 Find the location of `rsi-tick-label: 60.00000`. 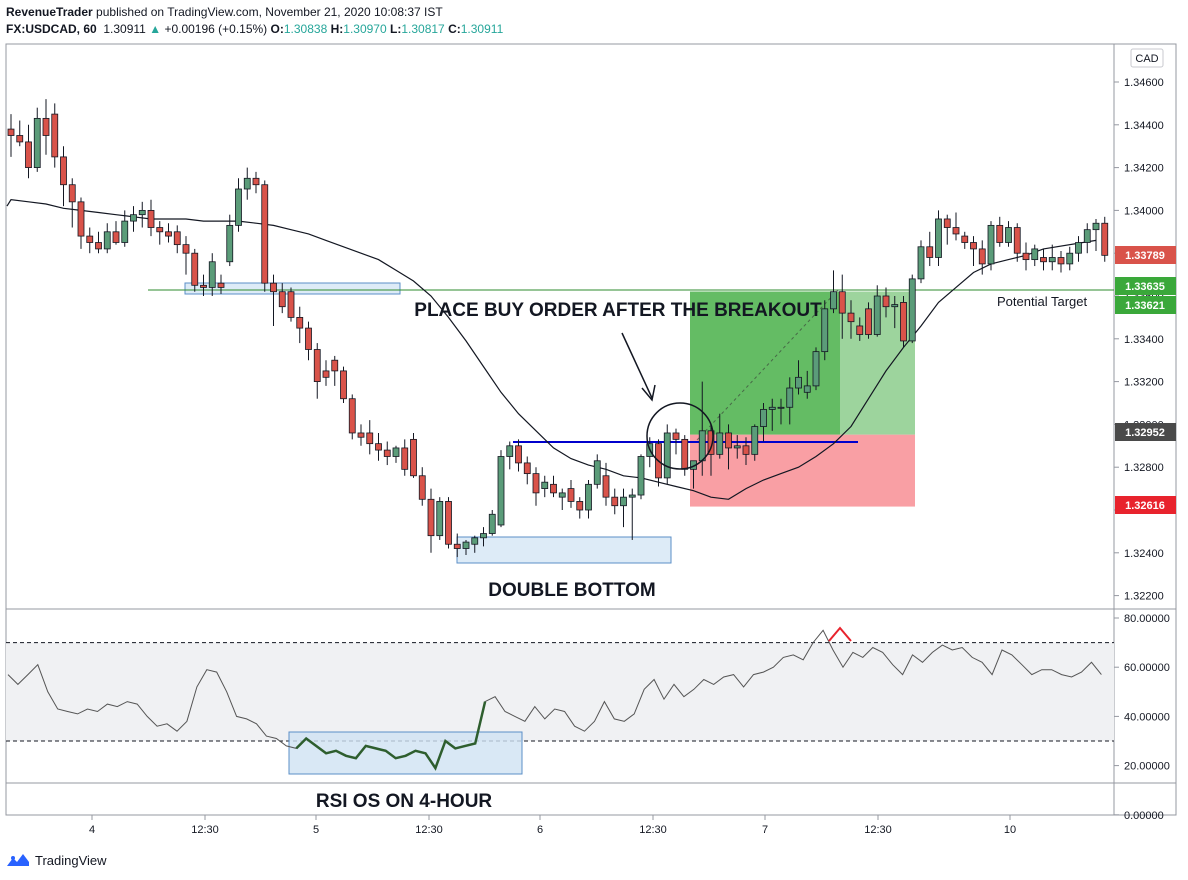

rsi-tick-label: 60.00000 is located at coordinates (1147, 668).